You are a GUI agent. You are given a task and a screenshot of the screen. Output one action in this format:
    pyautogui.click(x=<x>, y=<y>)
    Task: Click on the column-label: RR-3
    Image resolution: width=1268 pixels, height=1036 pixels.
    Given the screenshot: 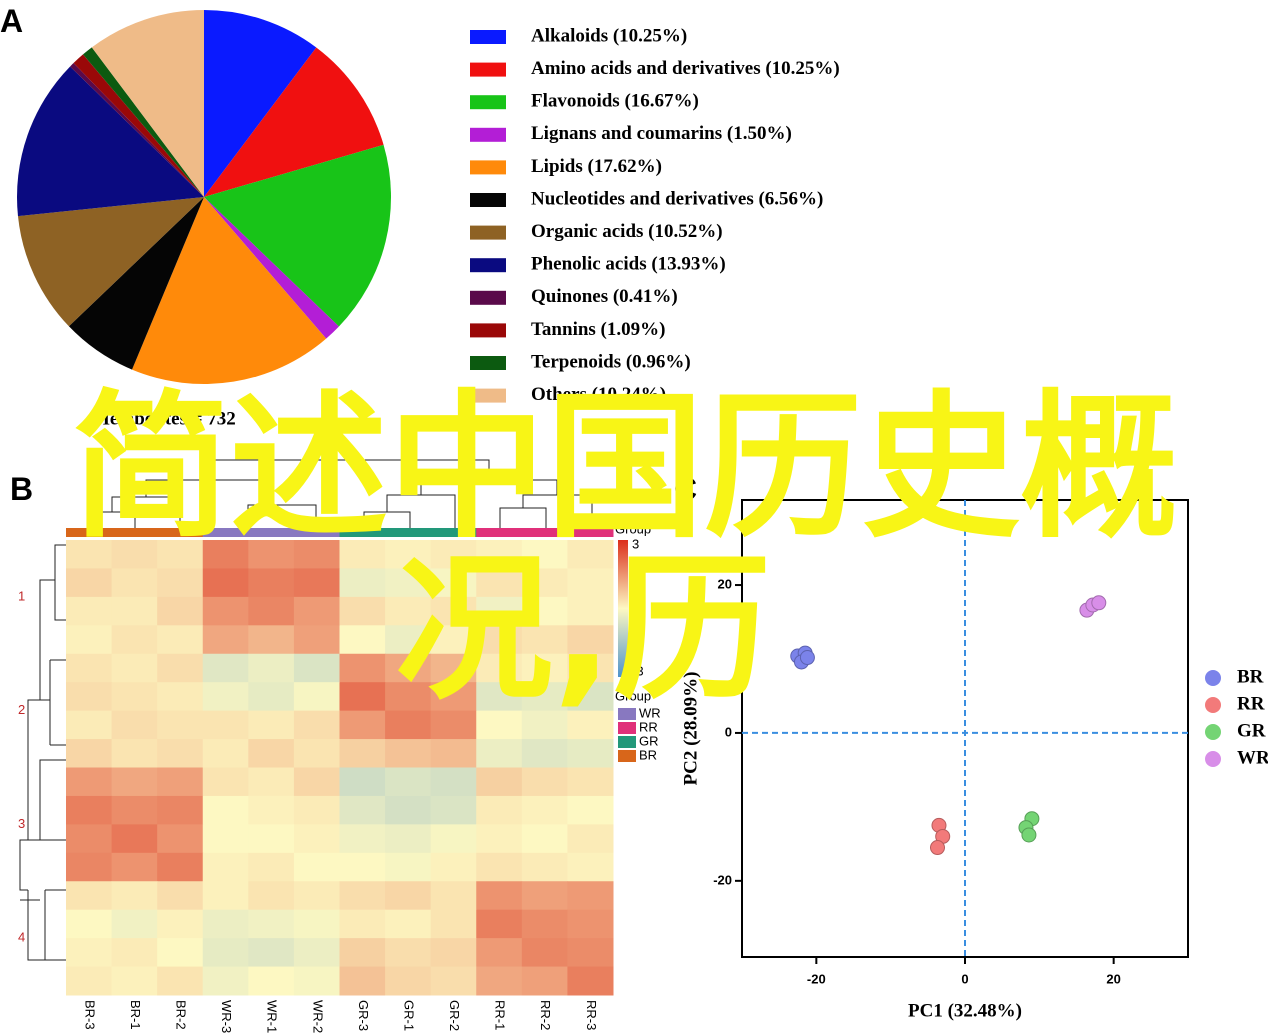 What is the action you would take?
    pyautogui.click(x=591, y=1015)
    